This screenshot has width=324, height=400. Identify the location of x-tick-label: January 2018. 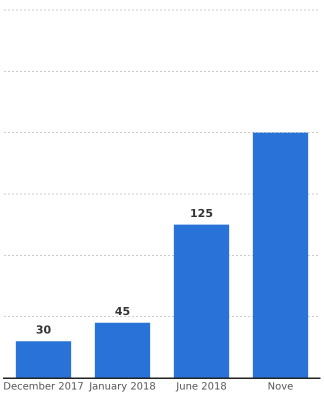
(122, 387).